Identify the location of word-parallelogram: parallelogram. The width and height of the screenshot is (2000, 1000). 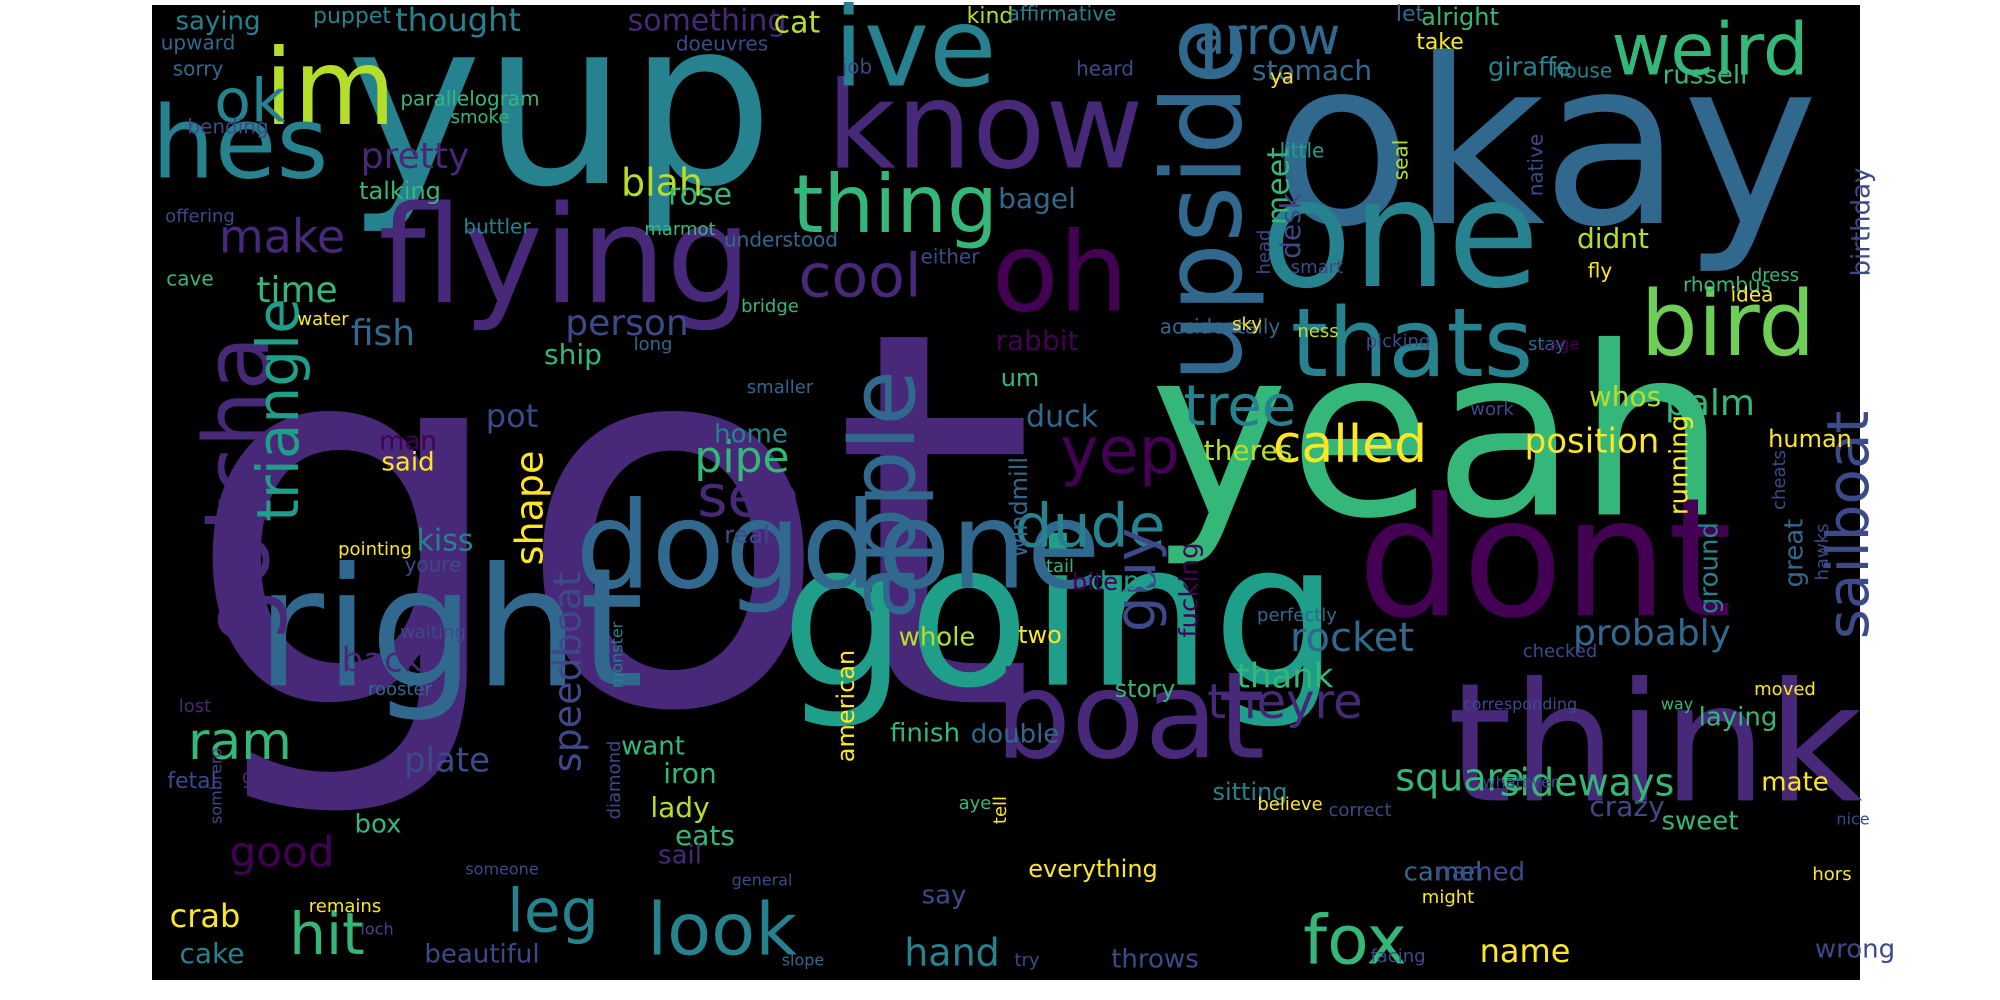
(469, 99).